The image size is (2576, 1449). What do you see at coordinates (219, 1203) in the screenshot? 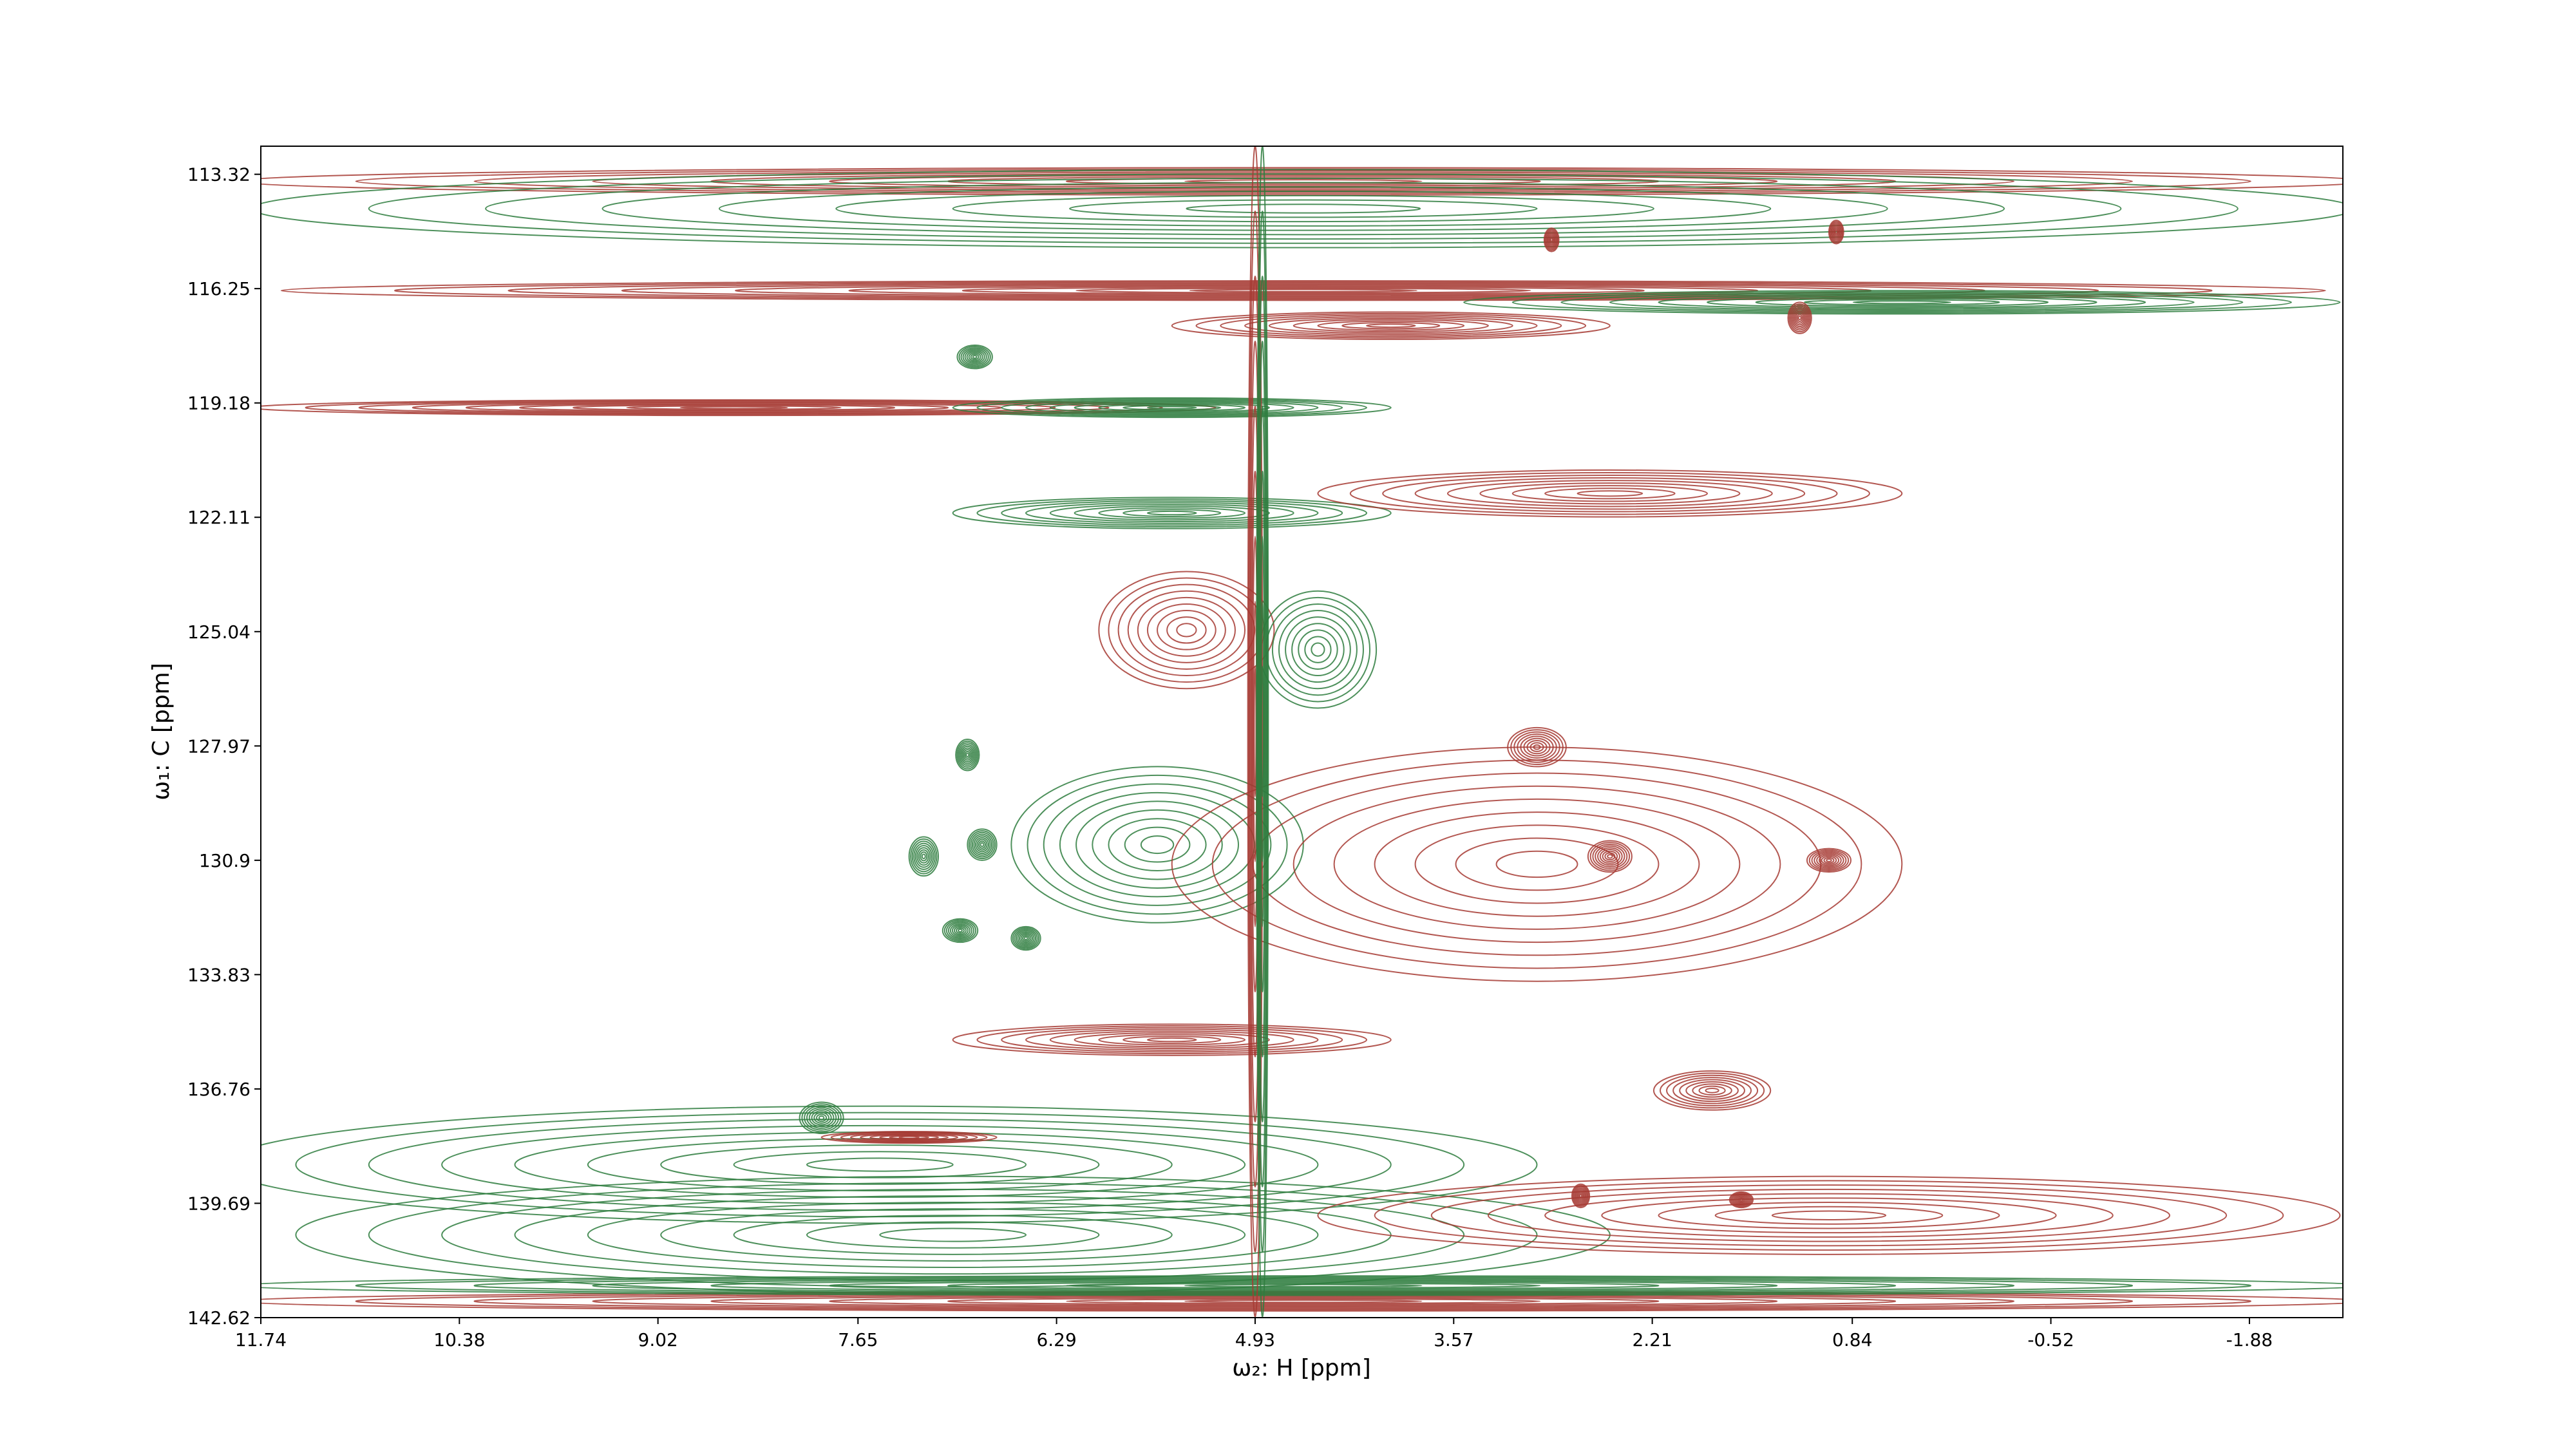
I see `y-tick-label: 139.69` at bounding box center [219, 1203].